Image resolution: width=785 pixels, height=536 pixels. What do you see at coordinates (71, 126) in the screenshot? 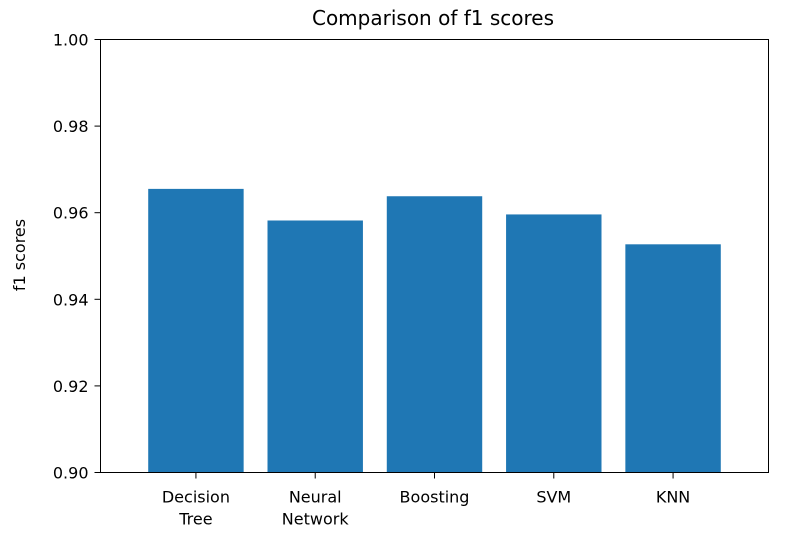
I see `y-tick-label: 0.98` at bounding box center [71, 126].